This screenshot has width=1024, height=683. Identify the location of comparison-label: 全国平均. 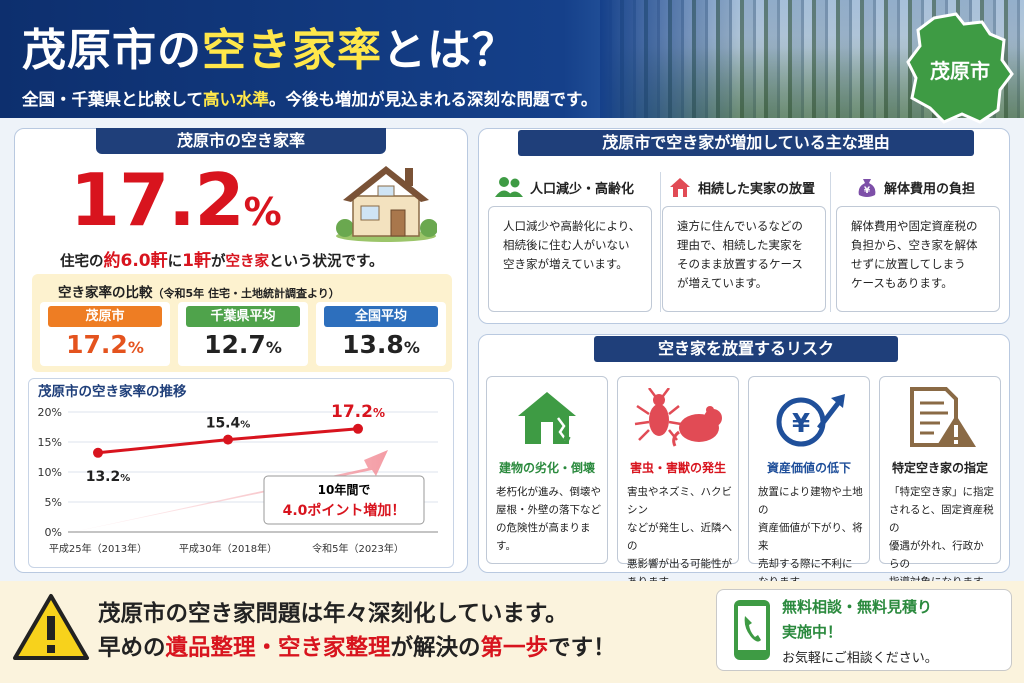
(381, 316).